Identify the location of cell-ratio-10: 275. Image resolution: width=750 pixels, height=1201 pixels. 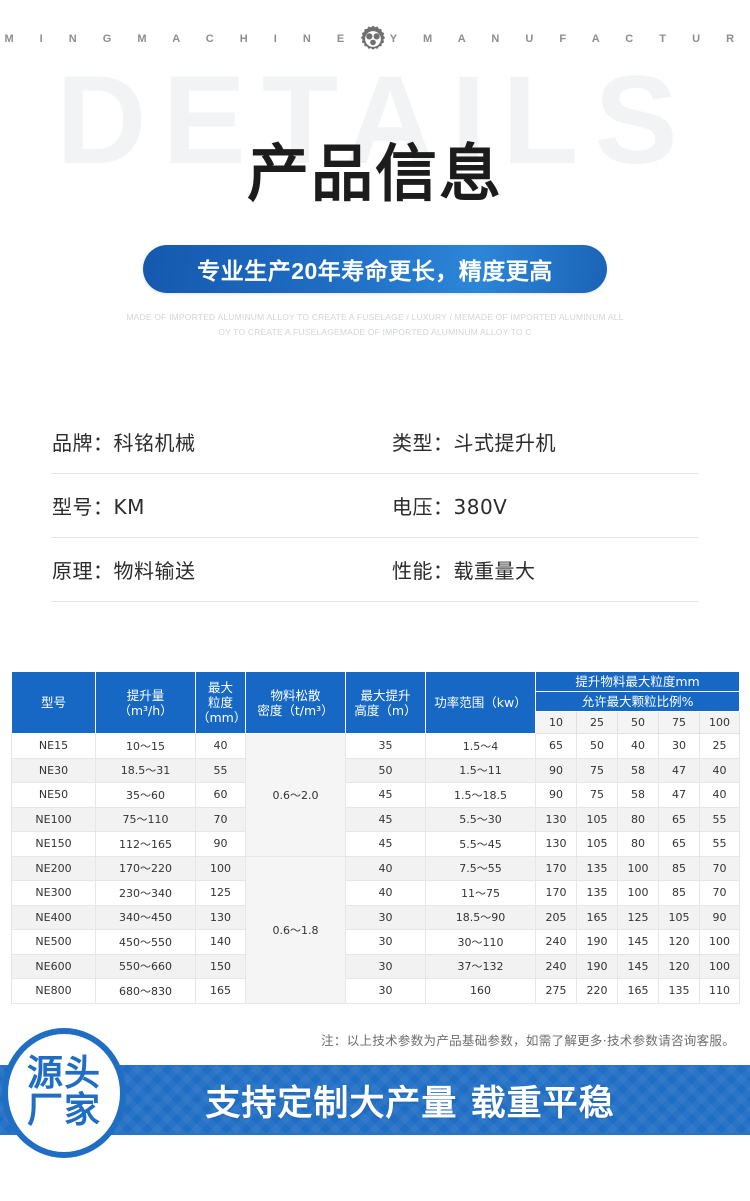
(556, 991).